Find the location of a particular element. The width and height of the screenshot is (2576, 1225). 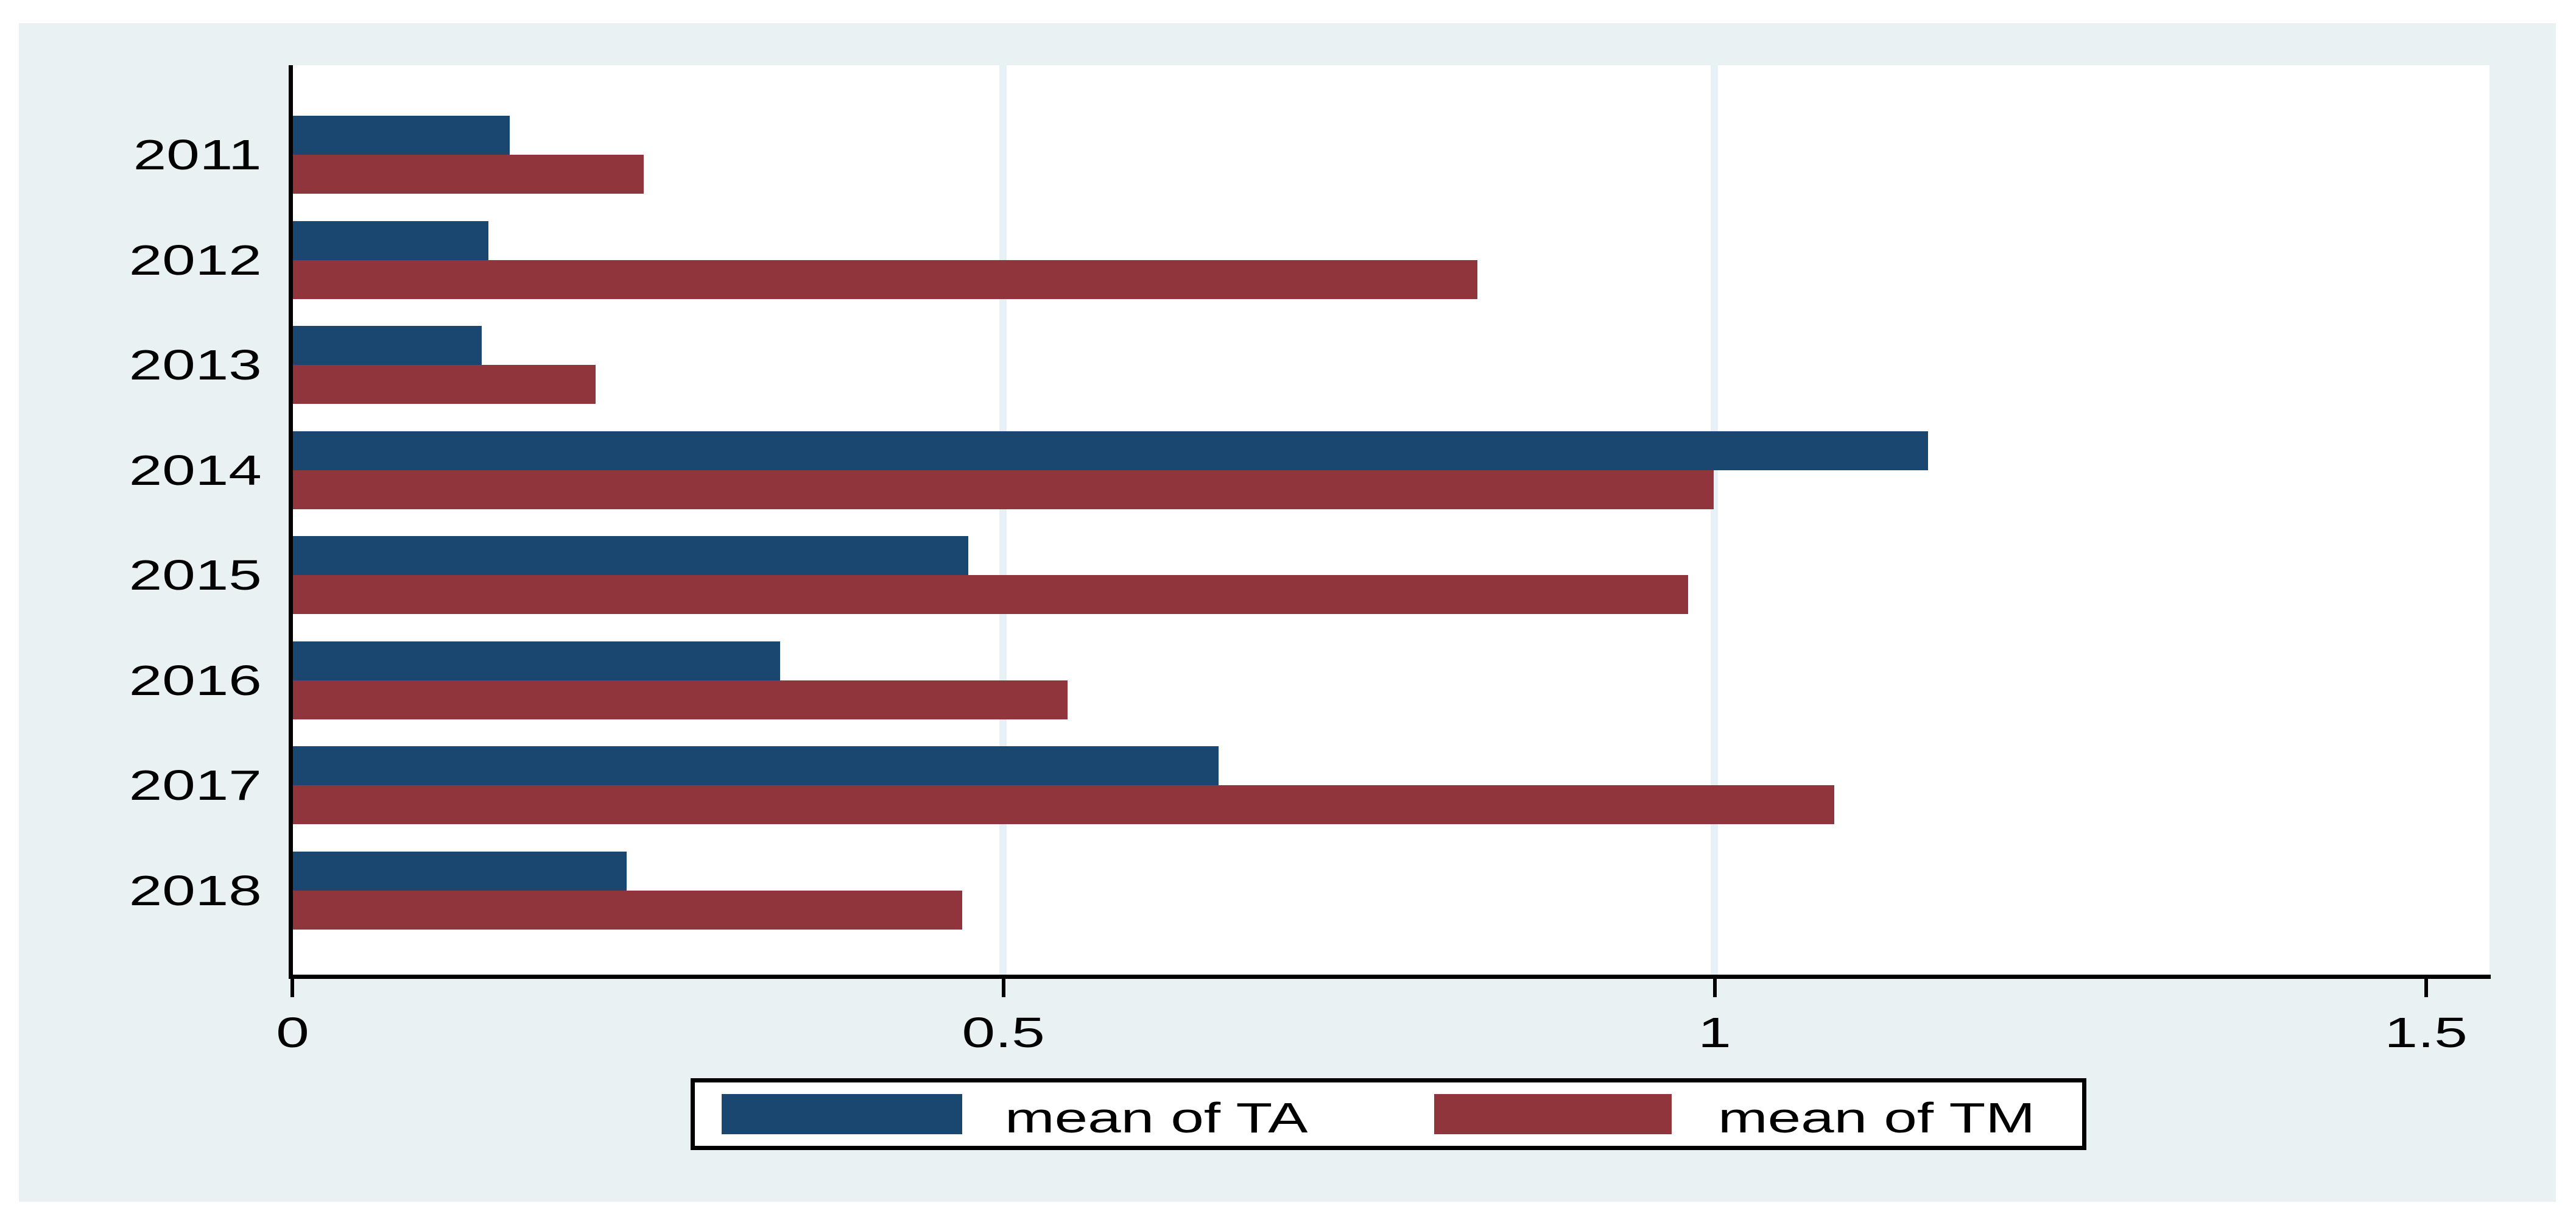

x-axis-label-text: 0.5 is located at coordinates (1004, 1032).